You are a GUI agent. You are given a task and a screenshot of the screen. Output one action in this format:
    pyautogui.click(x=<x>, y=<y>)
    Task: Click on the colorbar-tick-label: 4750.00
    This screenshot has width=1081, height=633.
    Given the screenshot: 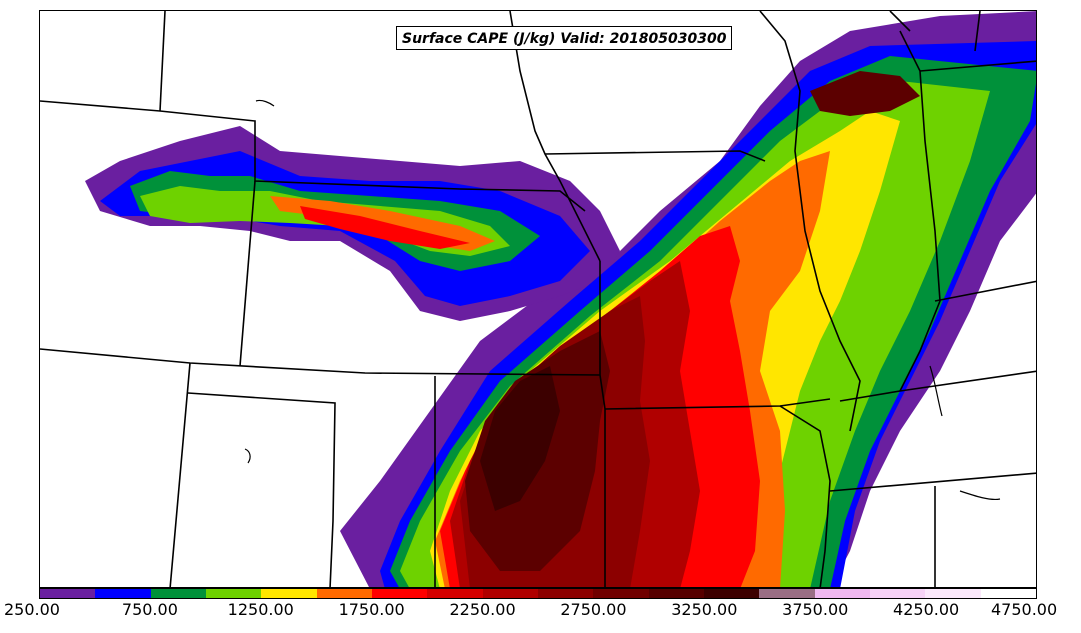 What is the action you would take?
    pyautogui.click(x=1024, y=609)
    